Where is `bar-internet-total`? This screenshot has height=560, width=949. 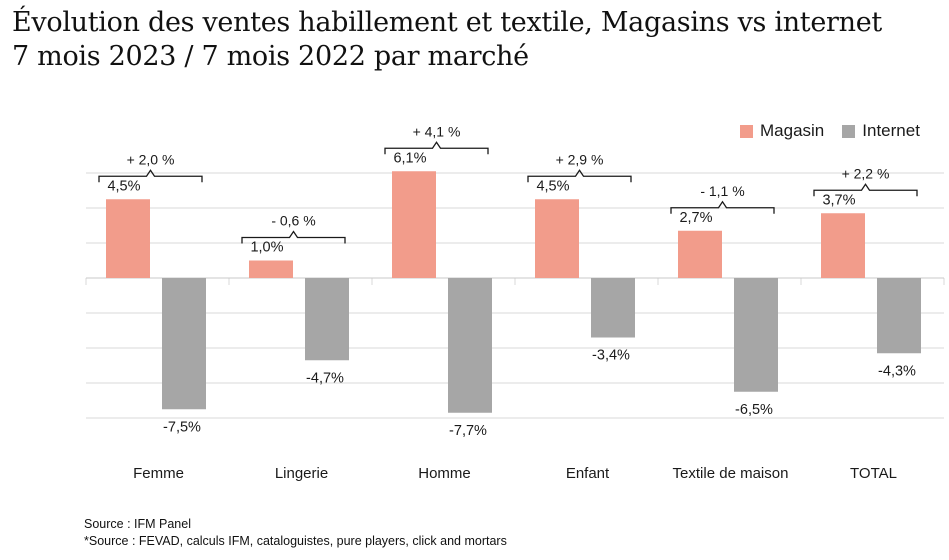 bar-internet-total is located at coordinates (899, 316).